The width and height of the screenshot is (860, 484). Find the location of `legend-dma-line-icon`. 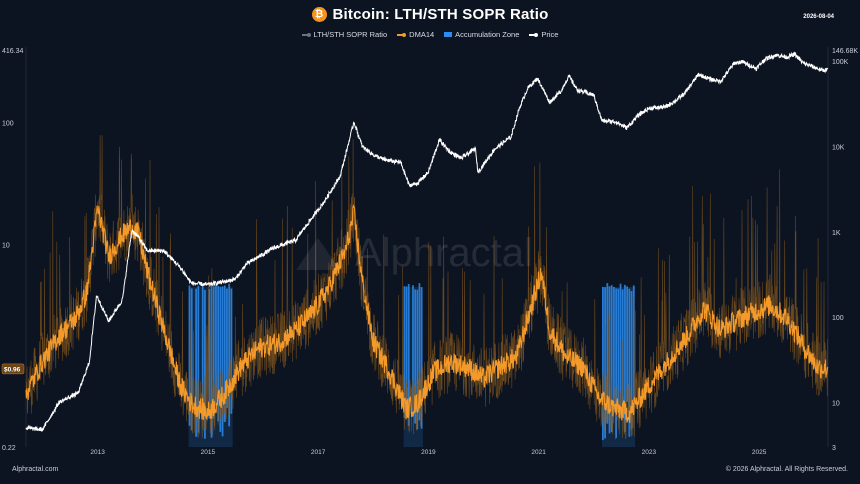

legend-dma-line-icon is located at coordinates (401, 34).